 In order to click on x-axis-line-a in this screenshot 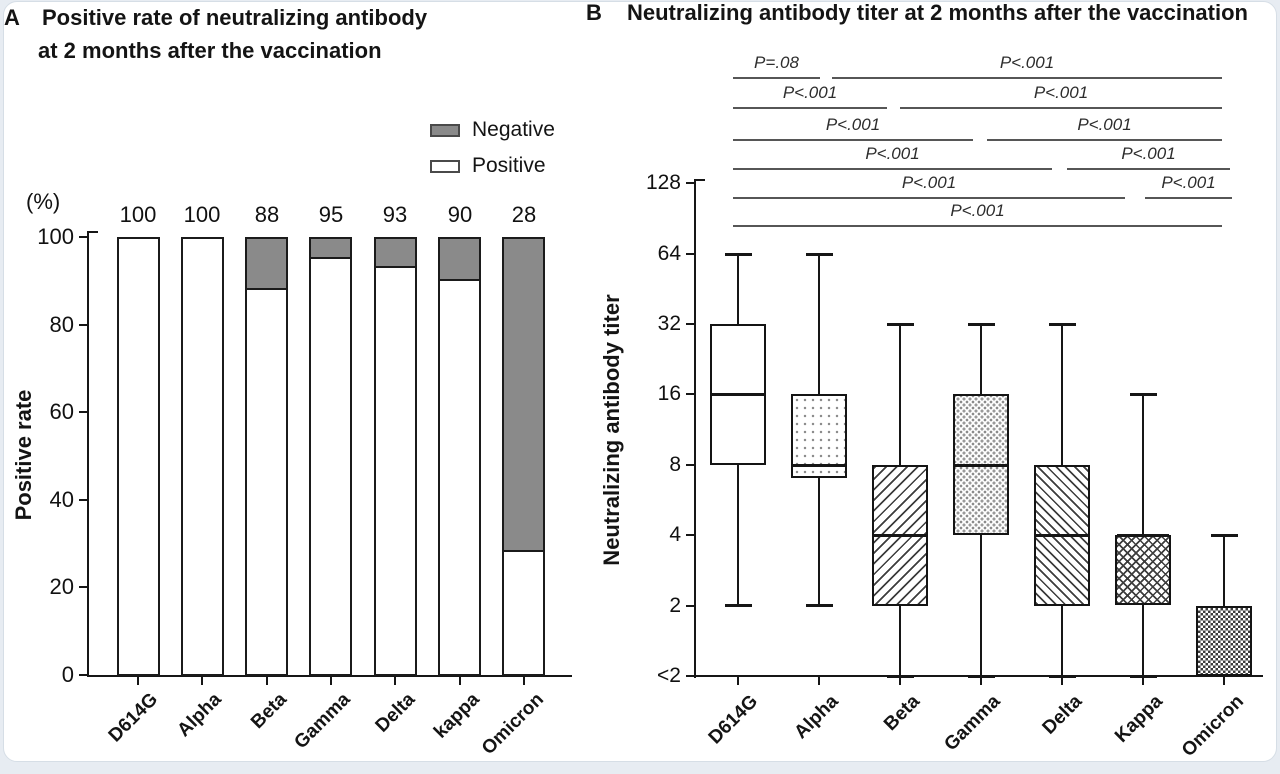, I will do `click(329, 676)`.